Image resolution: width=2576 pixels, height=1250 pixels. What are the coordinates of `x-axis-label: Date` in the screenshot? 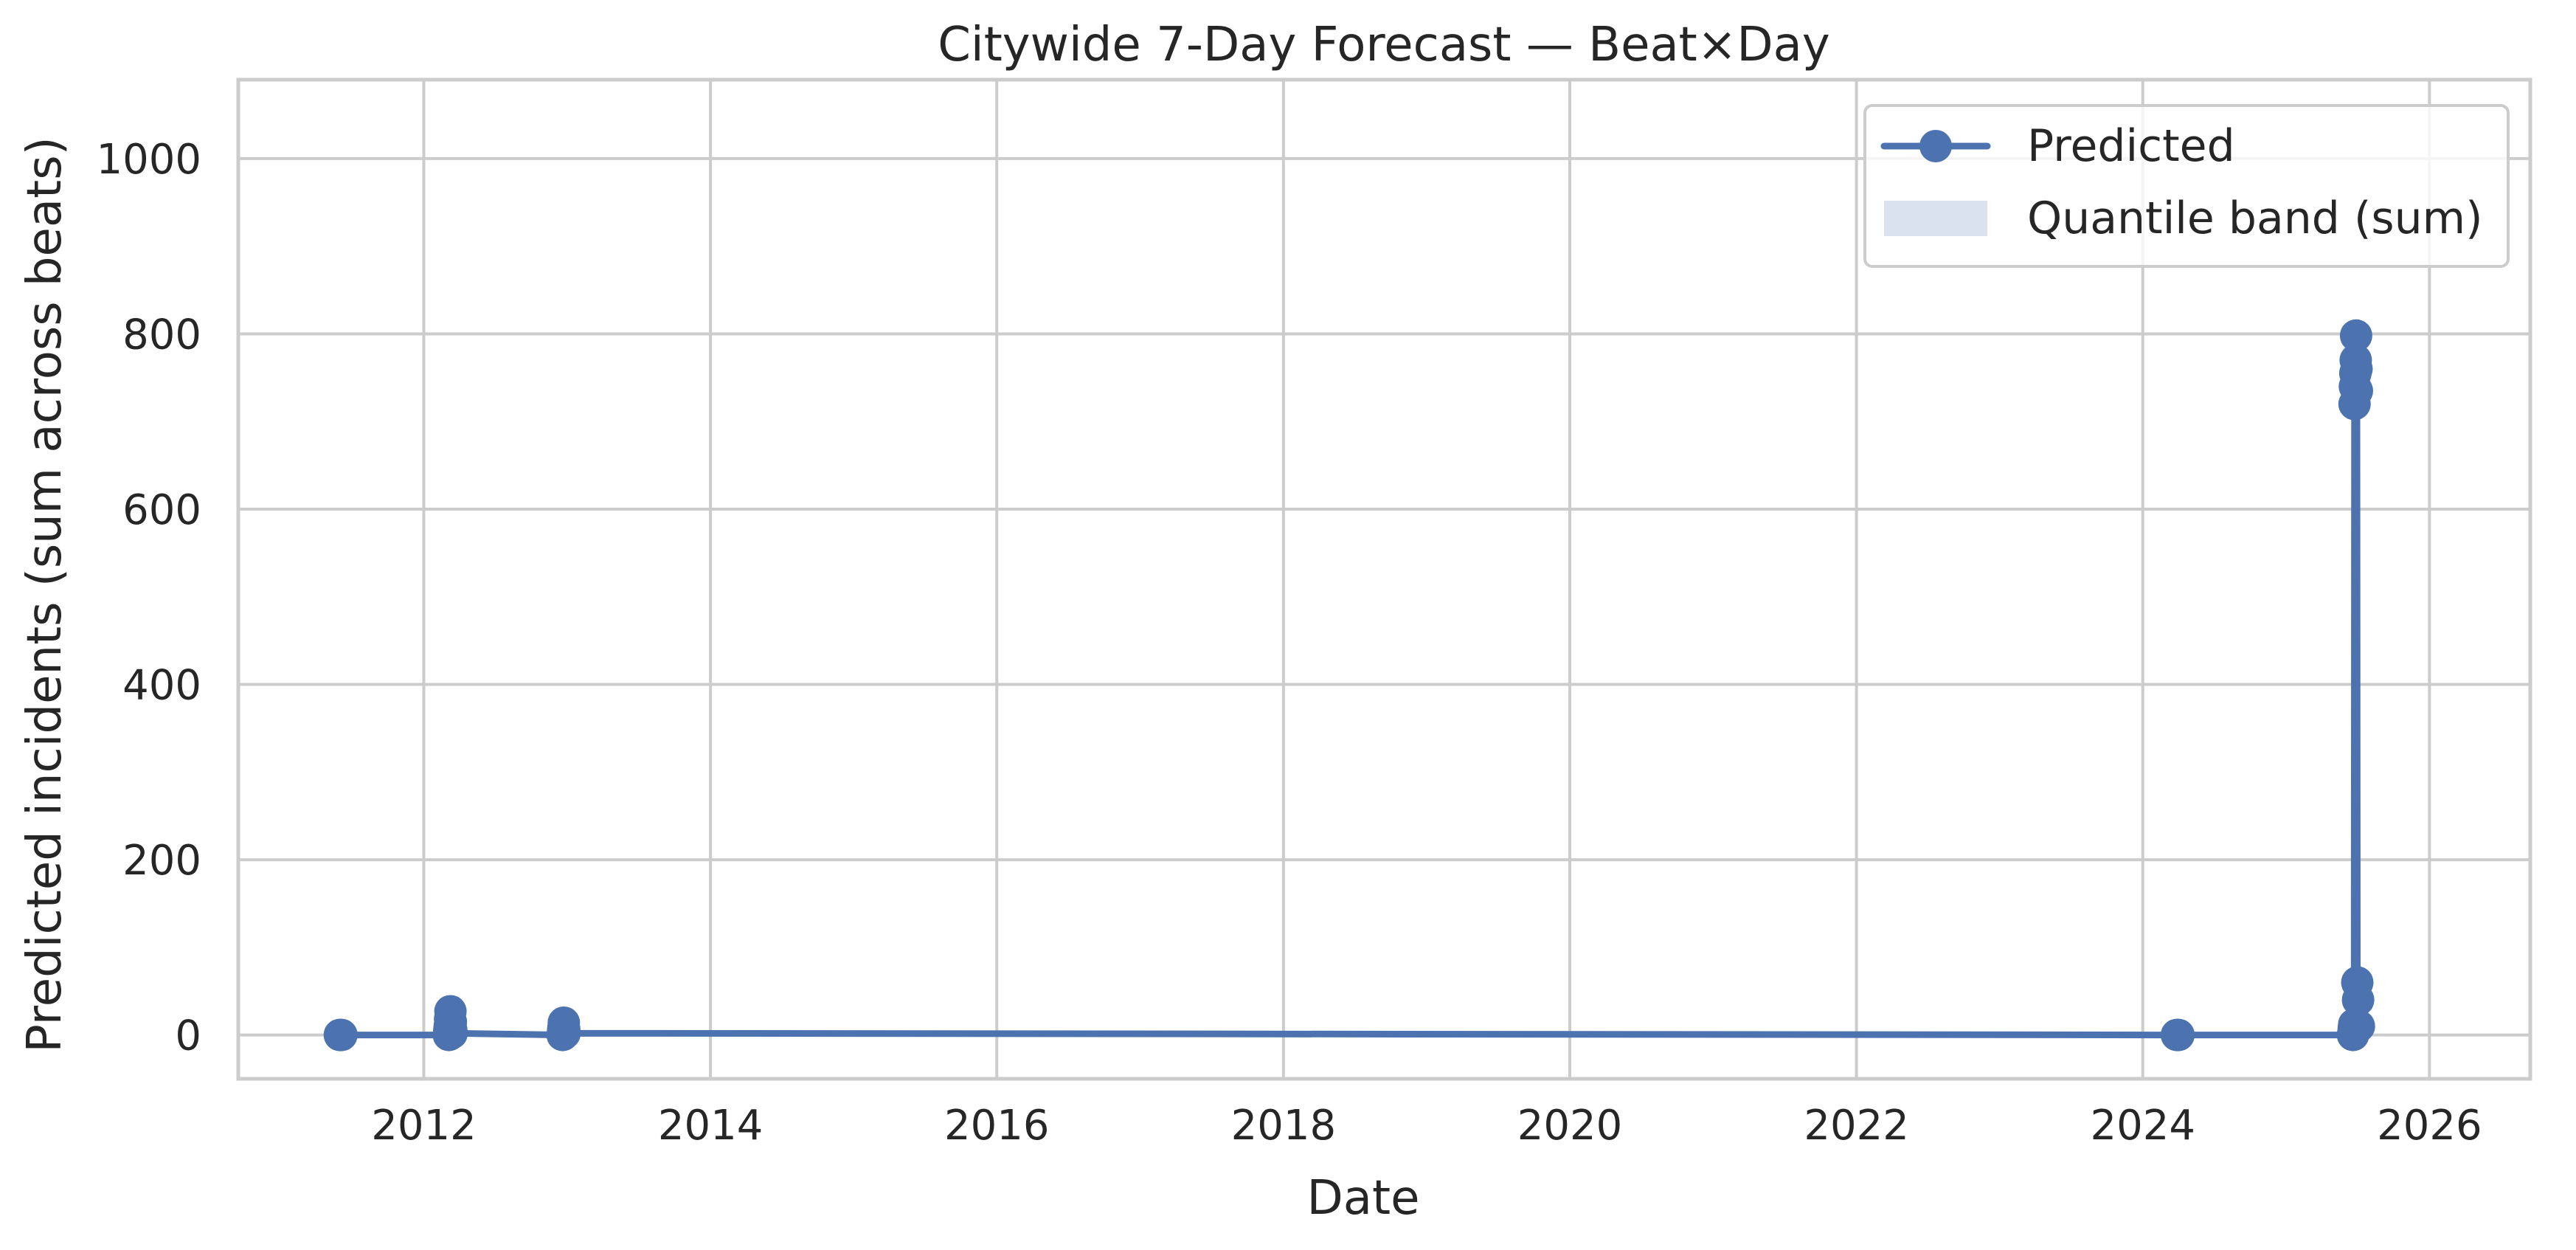 It's located at (1364, 1198).